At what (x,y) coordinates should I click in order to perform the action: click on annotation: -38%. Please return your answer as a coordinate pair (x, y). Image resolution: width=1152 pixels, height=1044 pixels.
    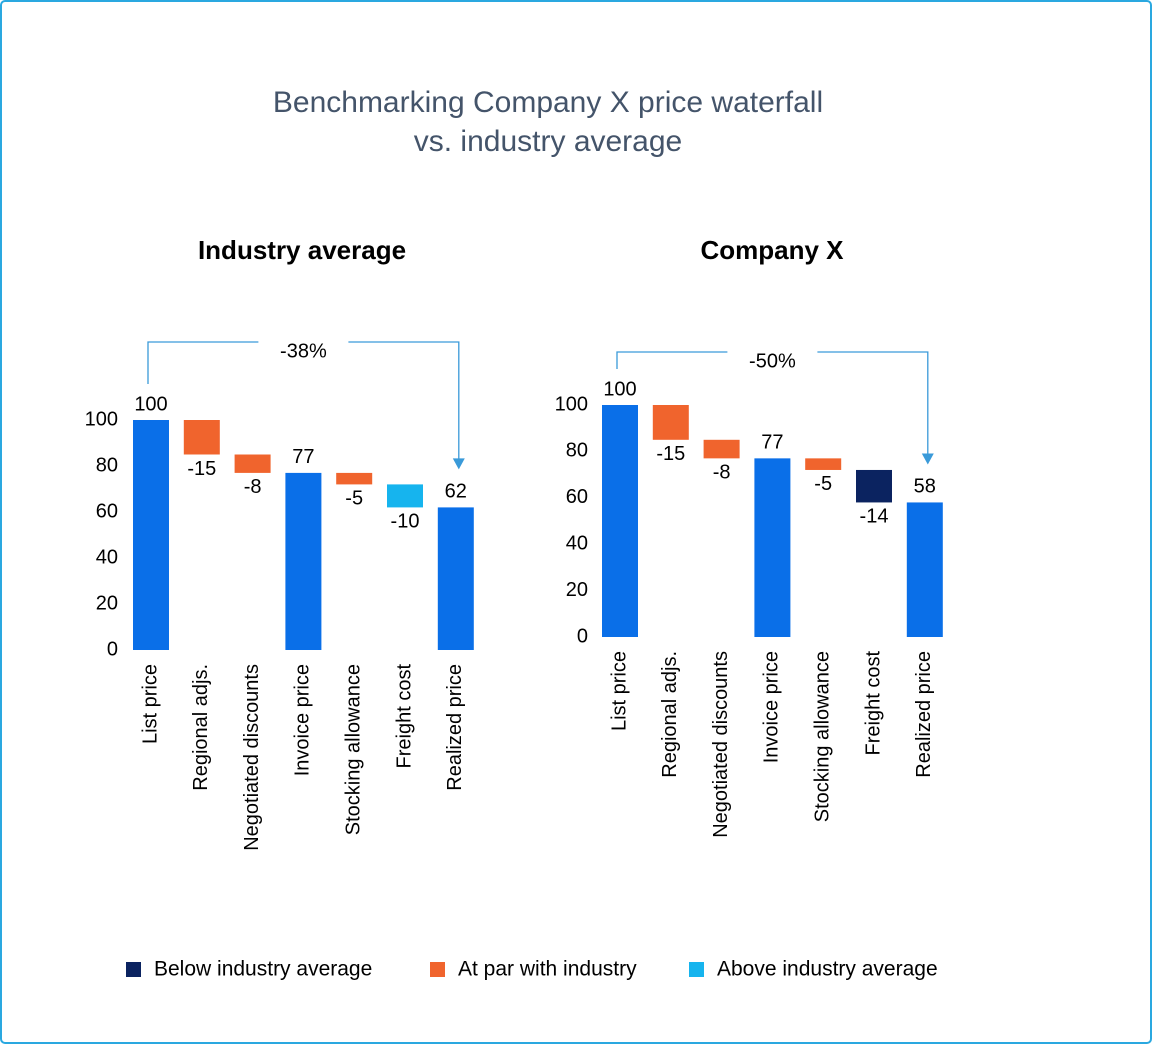
    Looking at the image, I should click on (303, 351).